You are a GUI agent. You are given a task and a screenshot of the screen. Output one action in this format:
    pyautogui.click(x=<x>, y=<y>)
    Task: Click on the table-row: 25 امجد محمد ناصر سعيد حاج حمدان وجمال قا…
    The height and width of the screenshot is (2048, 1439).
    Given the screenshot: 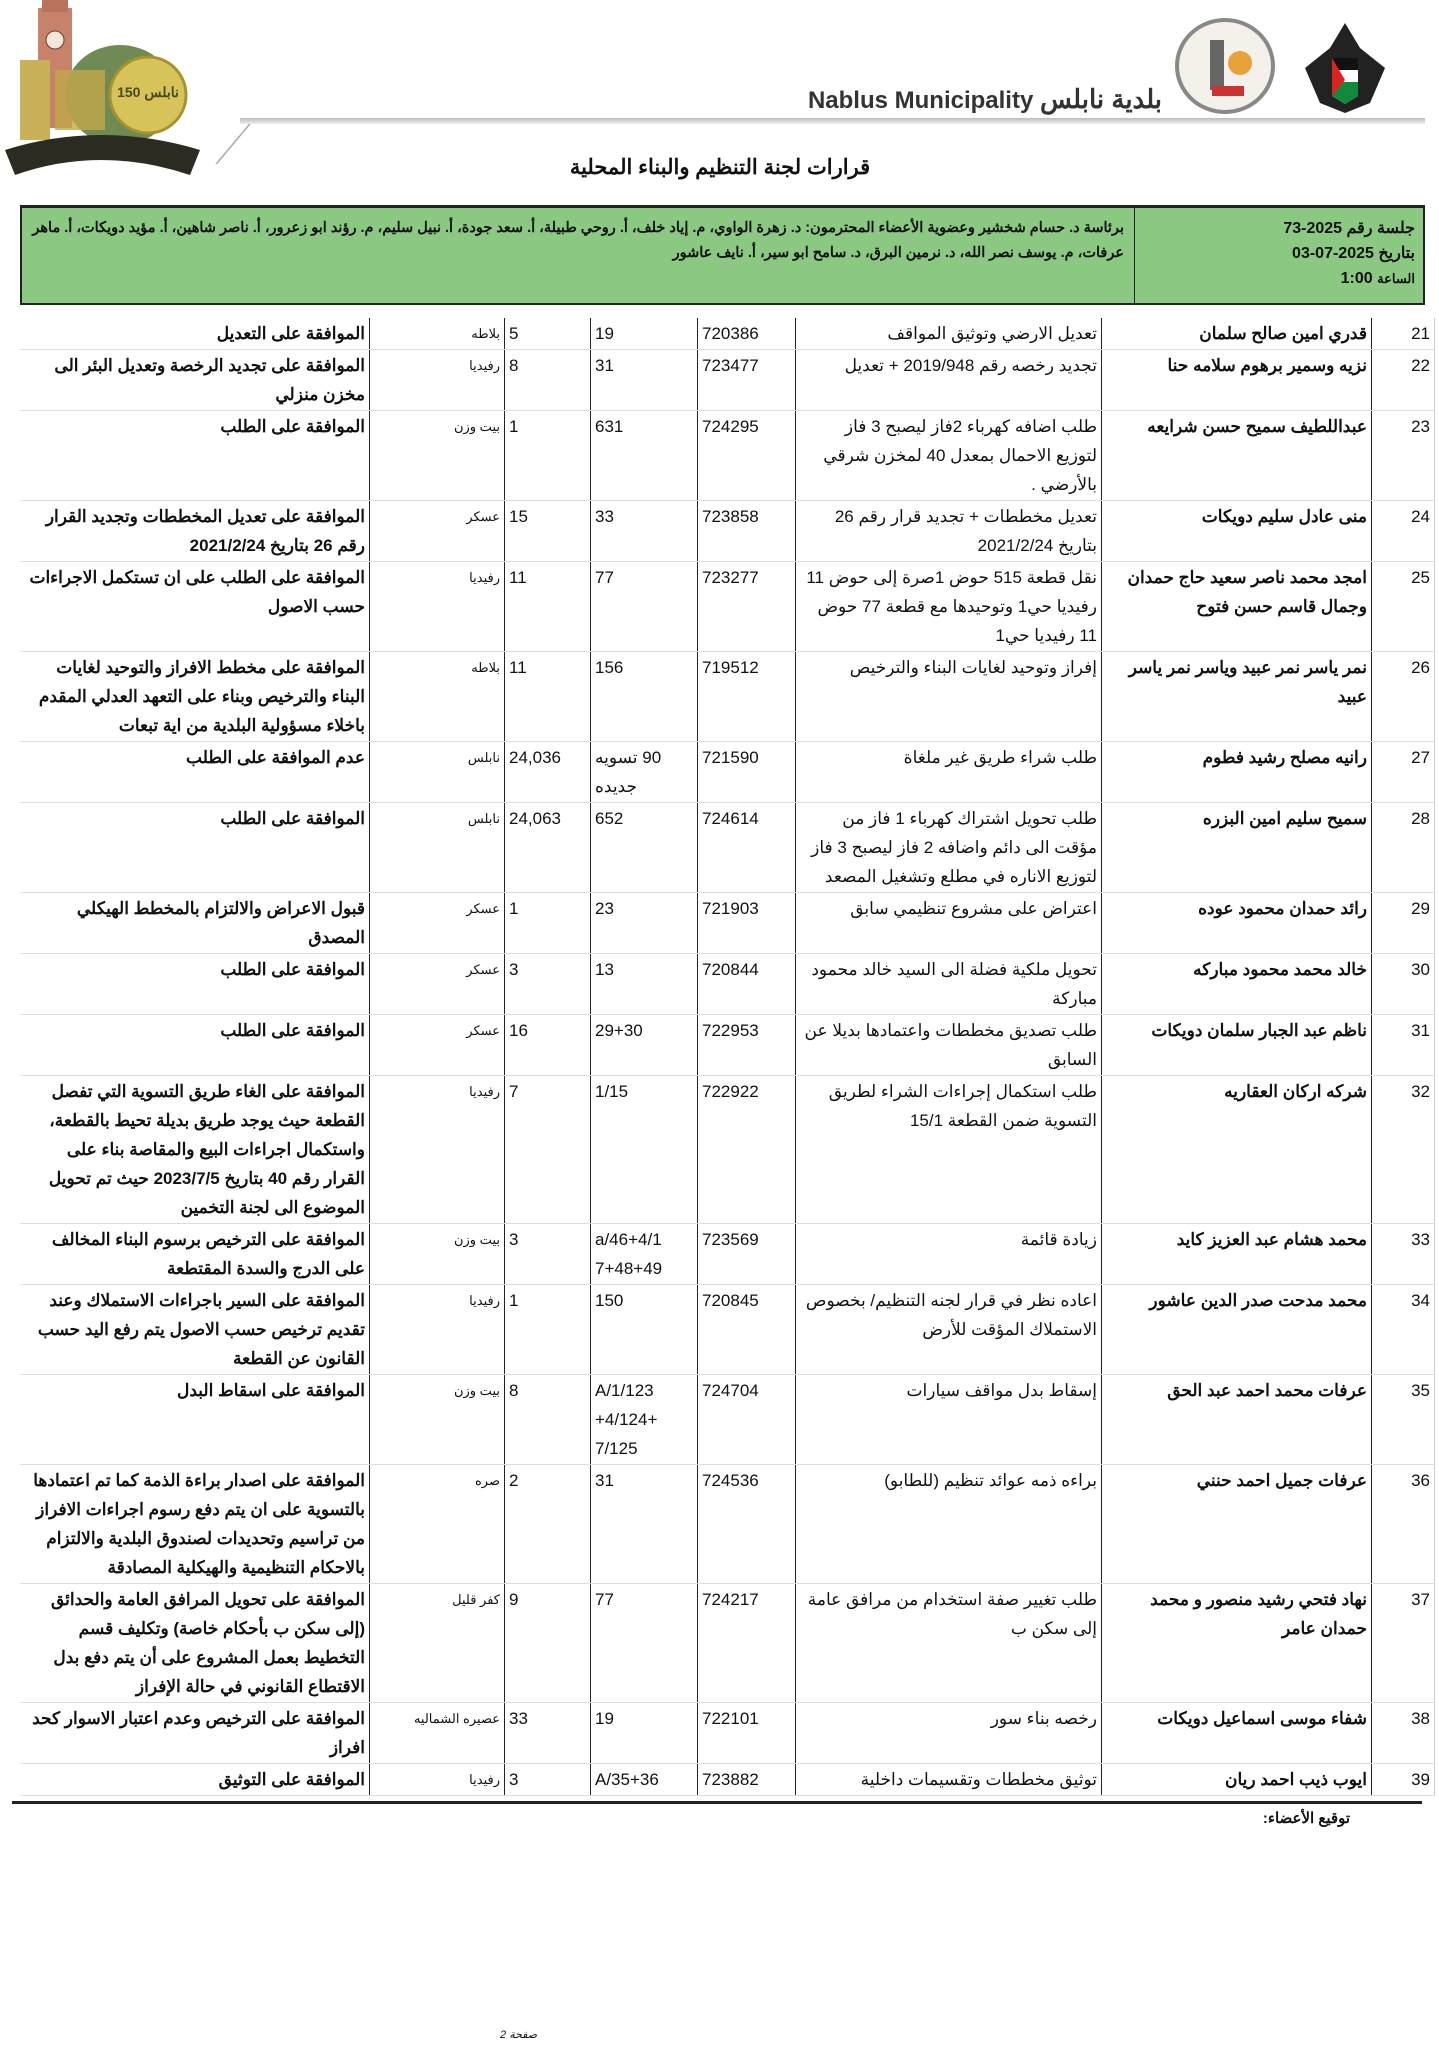 What is the action you would take?
    pyautogui.click(x=727, y=606)
    